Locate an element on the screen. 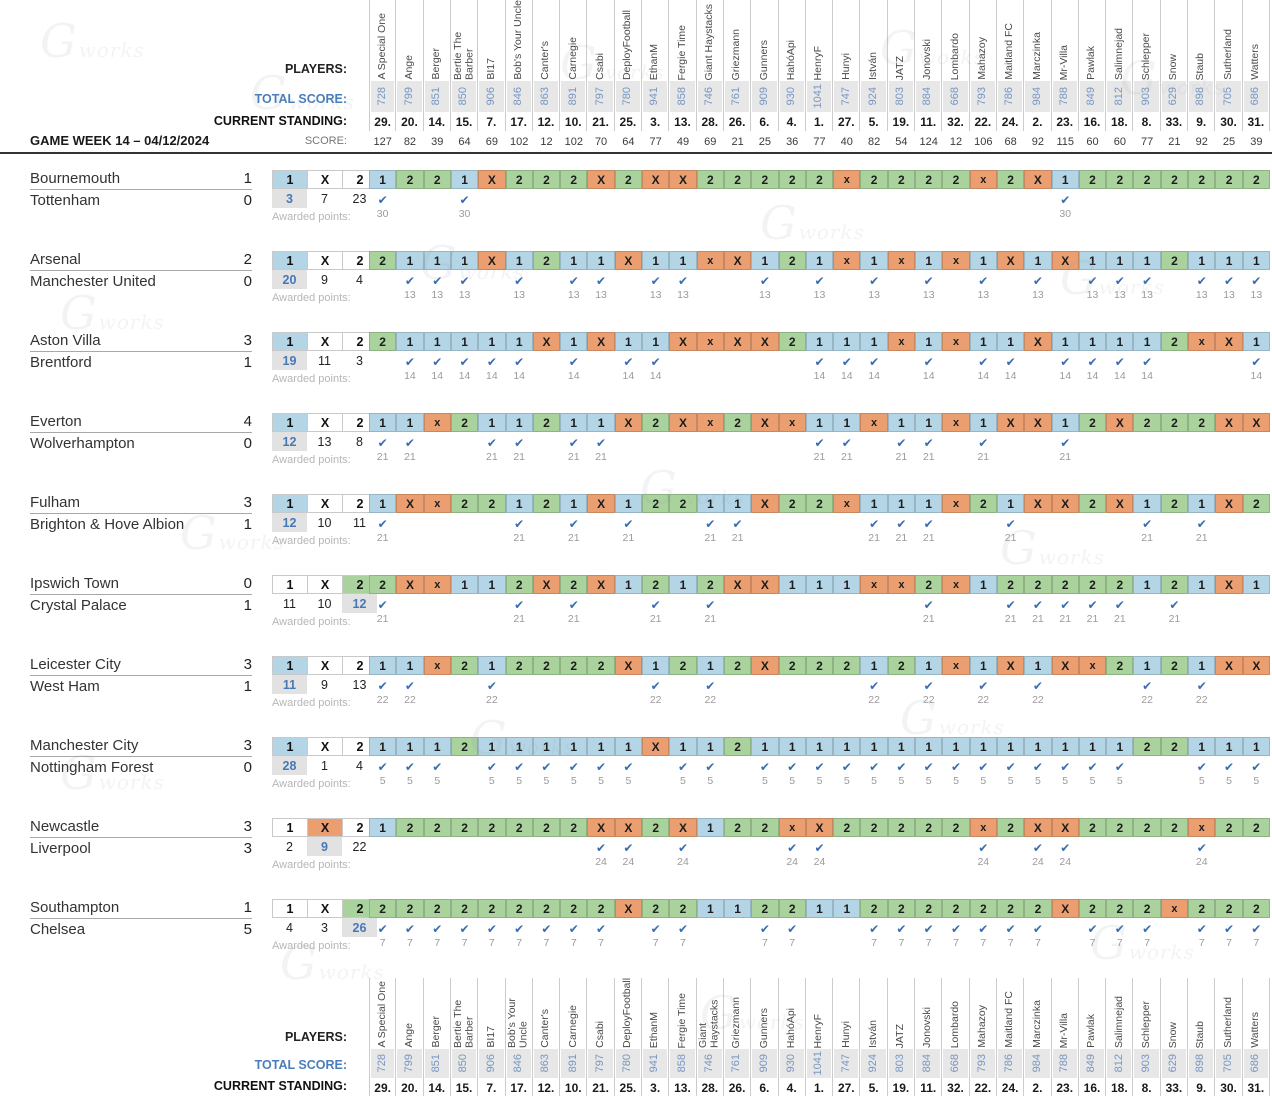  player-total-score-cell: 941 is located at coordinates (655, 96).